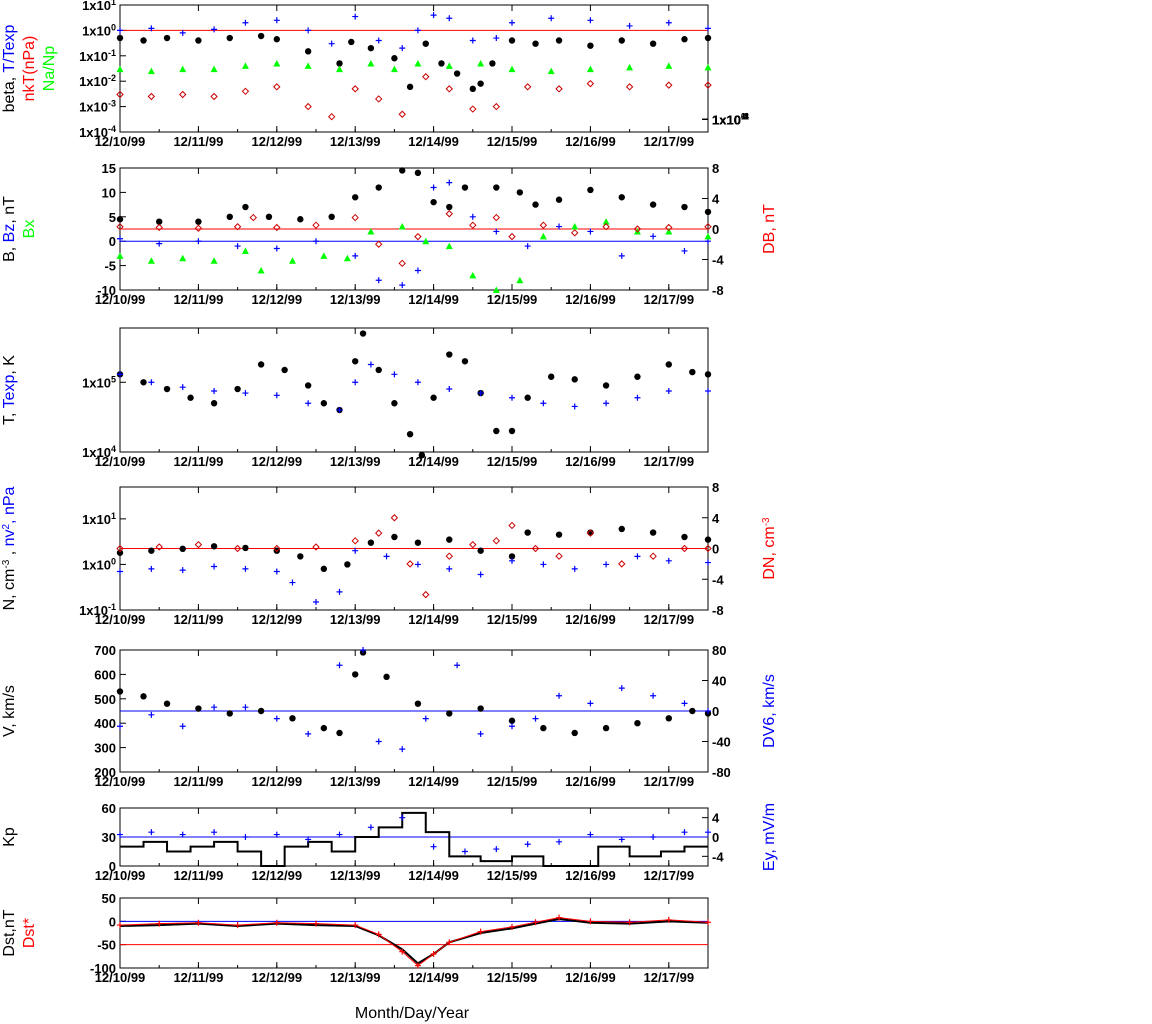  What do you see at coordinates (105, 650) in the screenshot?
I see `y-tick-label: 700` at bounding box center [105, 650].